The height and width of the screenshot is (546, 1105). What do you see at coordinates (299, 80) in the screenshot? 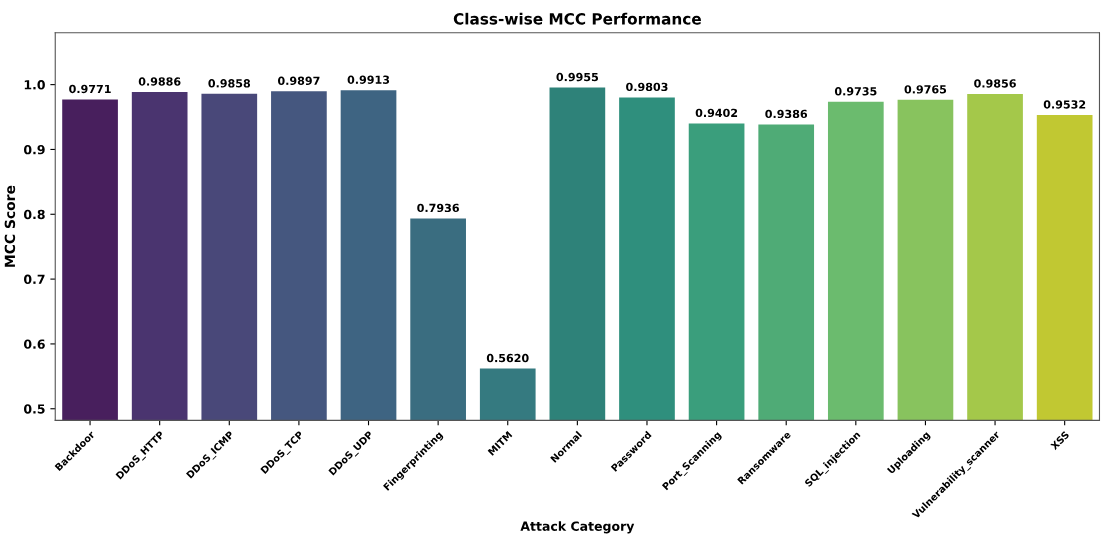
I see `data-label: 0.9897` at bounding box center [299, 80].